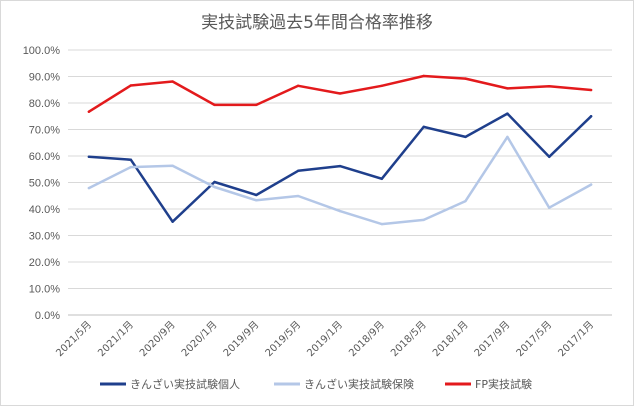 This screenshot has width=634, height=406. I want to click on y-tick-label: 20.0%, so click(44, 263).